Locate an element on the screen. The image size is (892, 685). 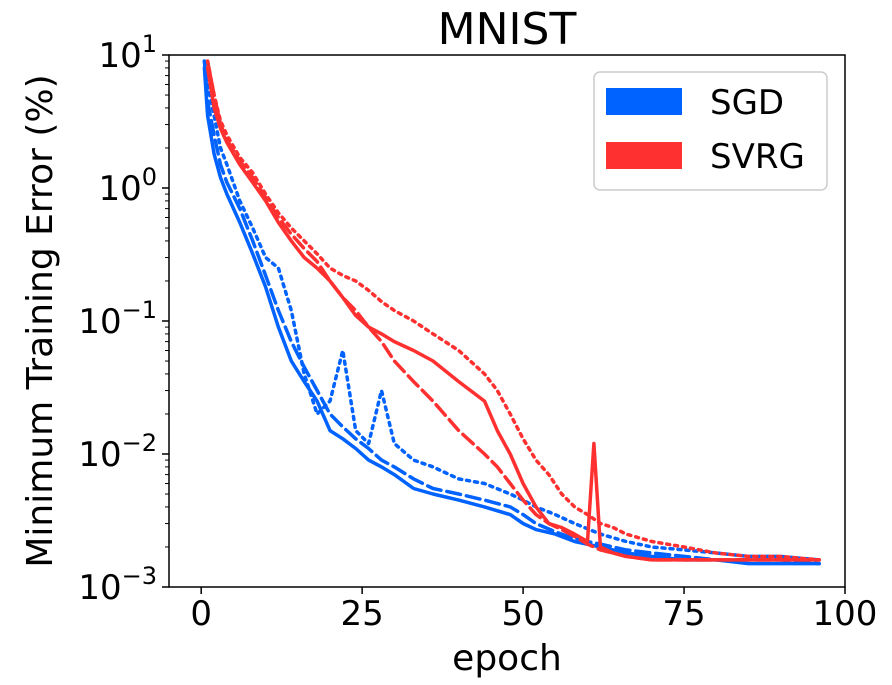
x-tick-label: 100 is located at coordinates (845, 614).